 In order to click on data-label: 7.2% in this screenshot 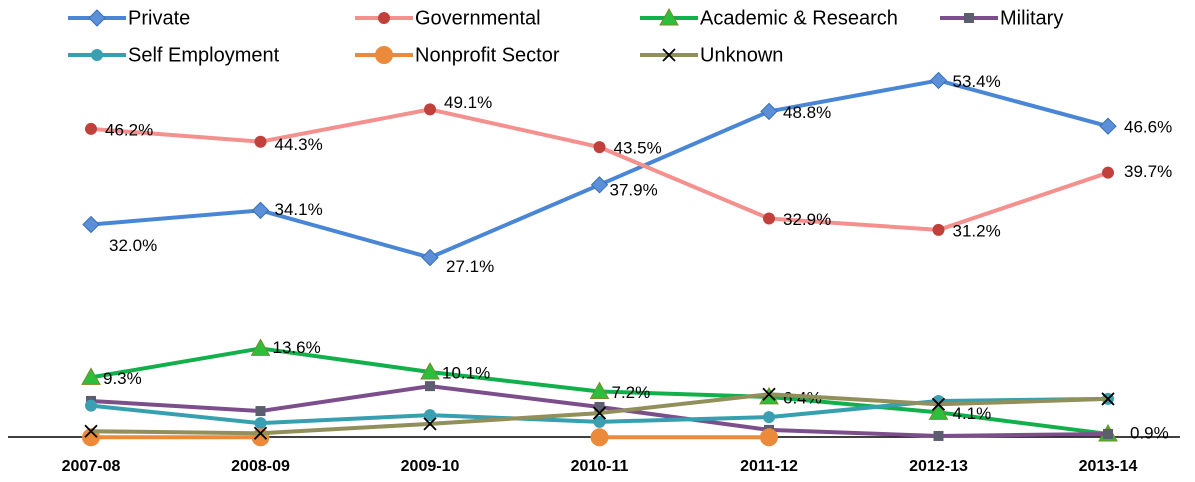, I will do `click(631, 392)`.